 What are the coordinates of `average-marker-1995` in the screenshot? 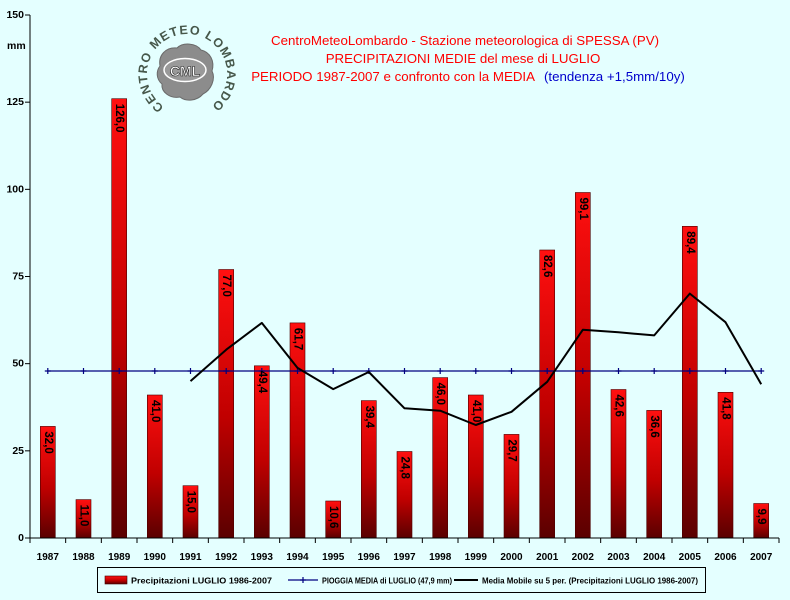 It's located at (333, 371).